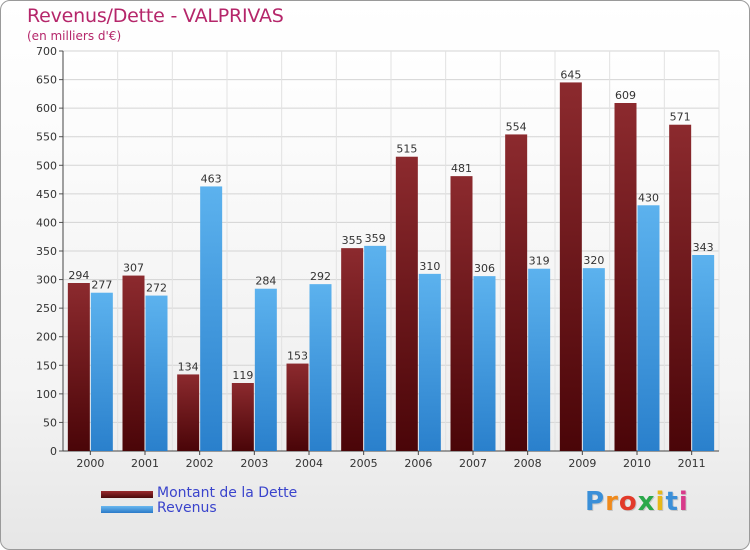  Describe the element at coordinates (46, 365) in the screenshot. I see `y-tick-label: 150` at that location.